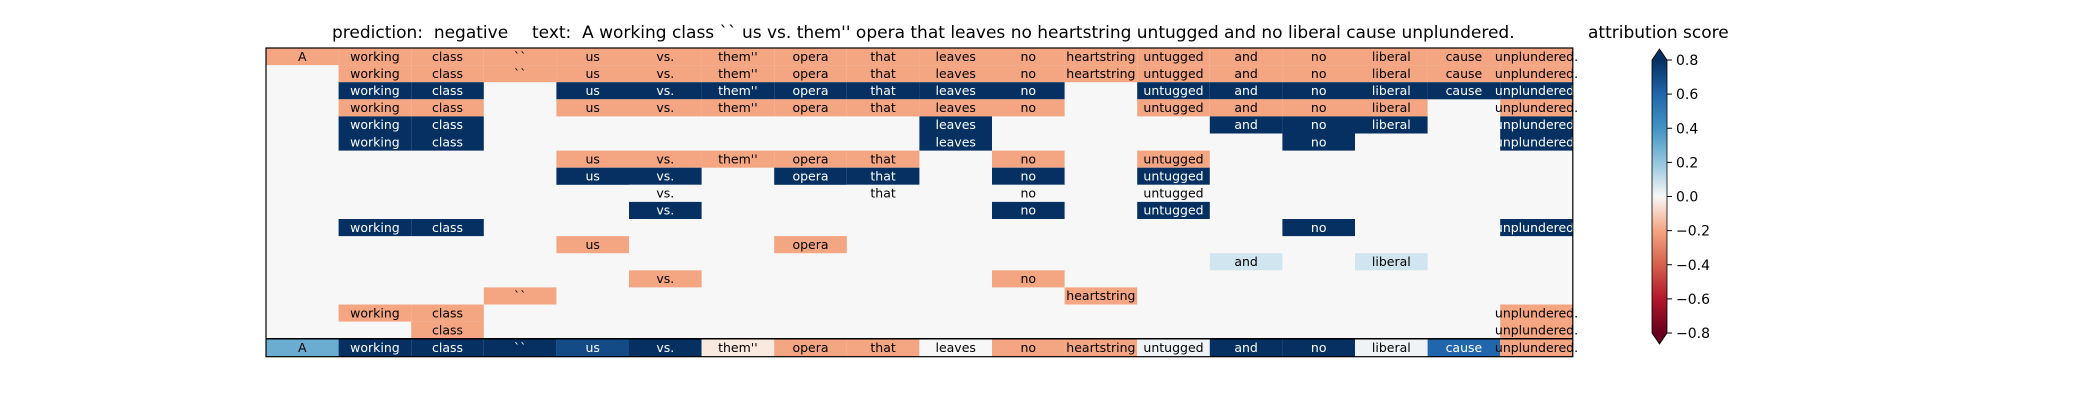 This screenshot has height=400, width=2100. What do you see at coordinates (665, 347) in the screenshot?
I see `summary-token-label: vs.` at bounding box center [665, 347].